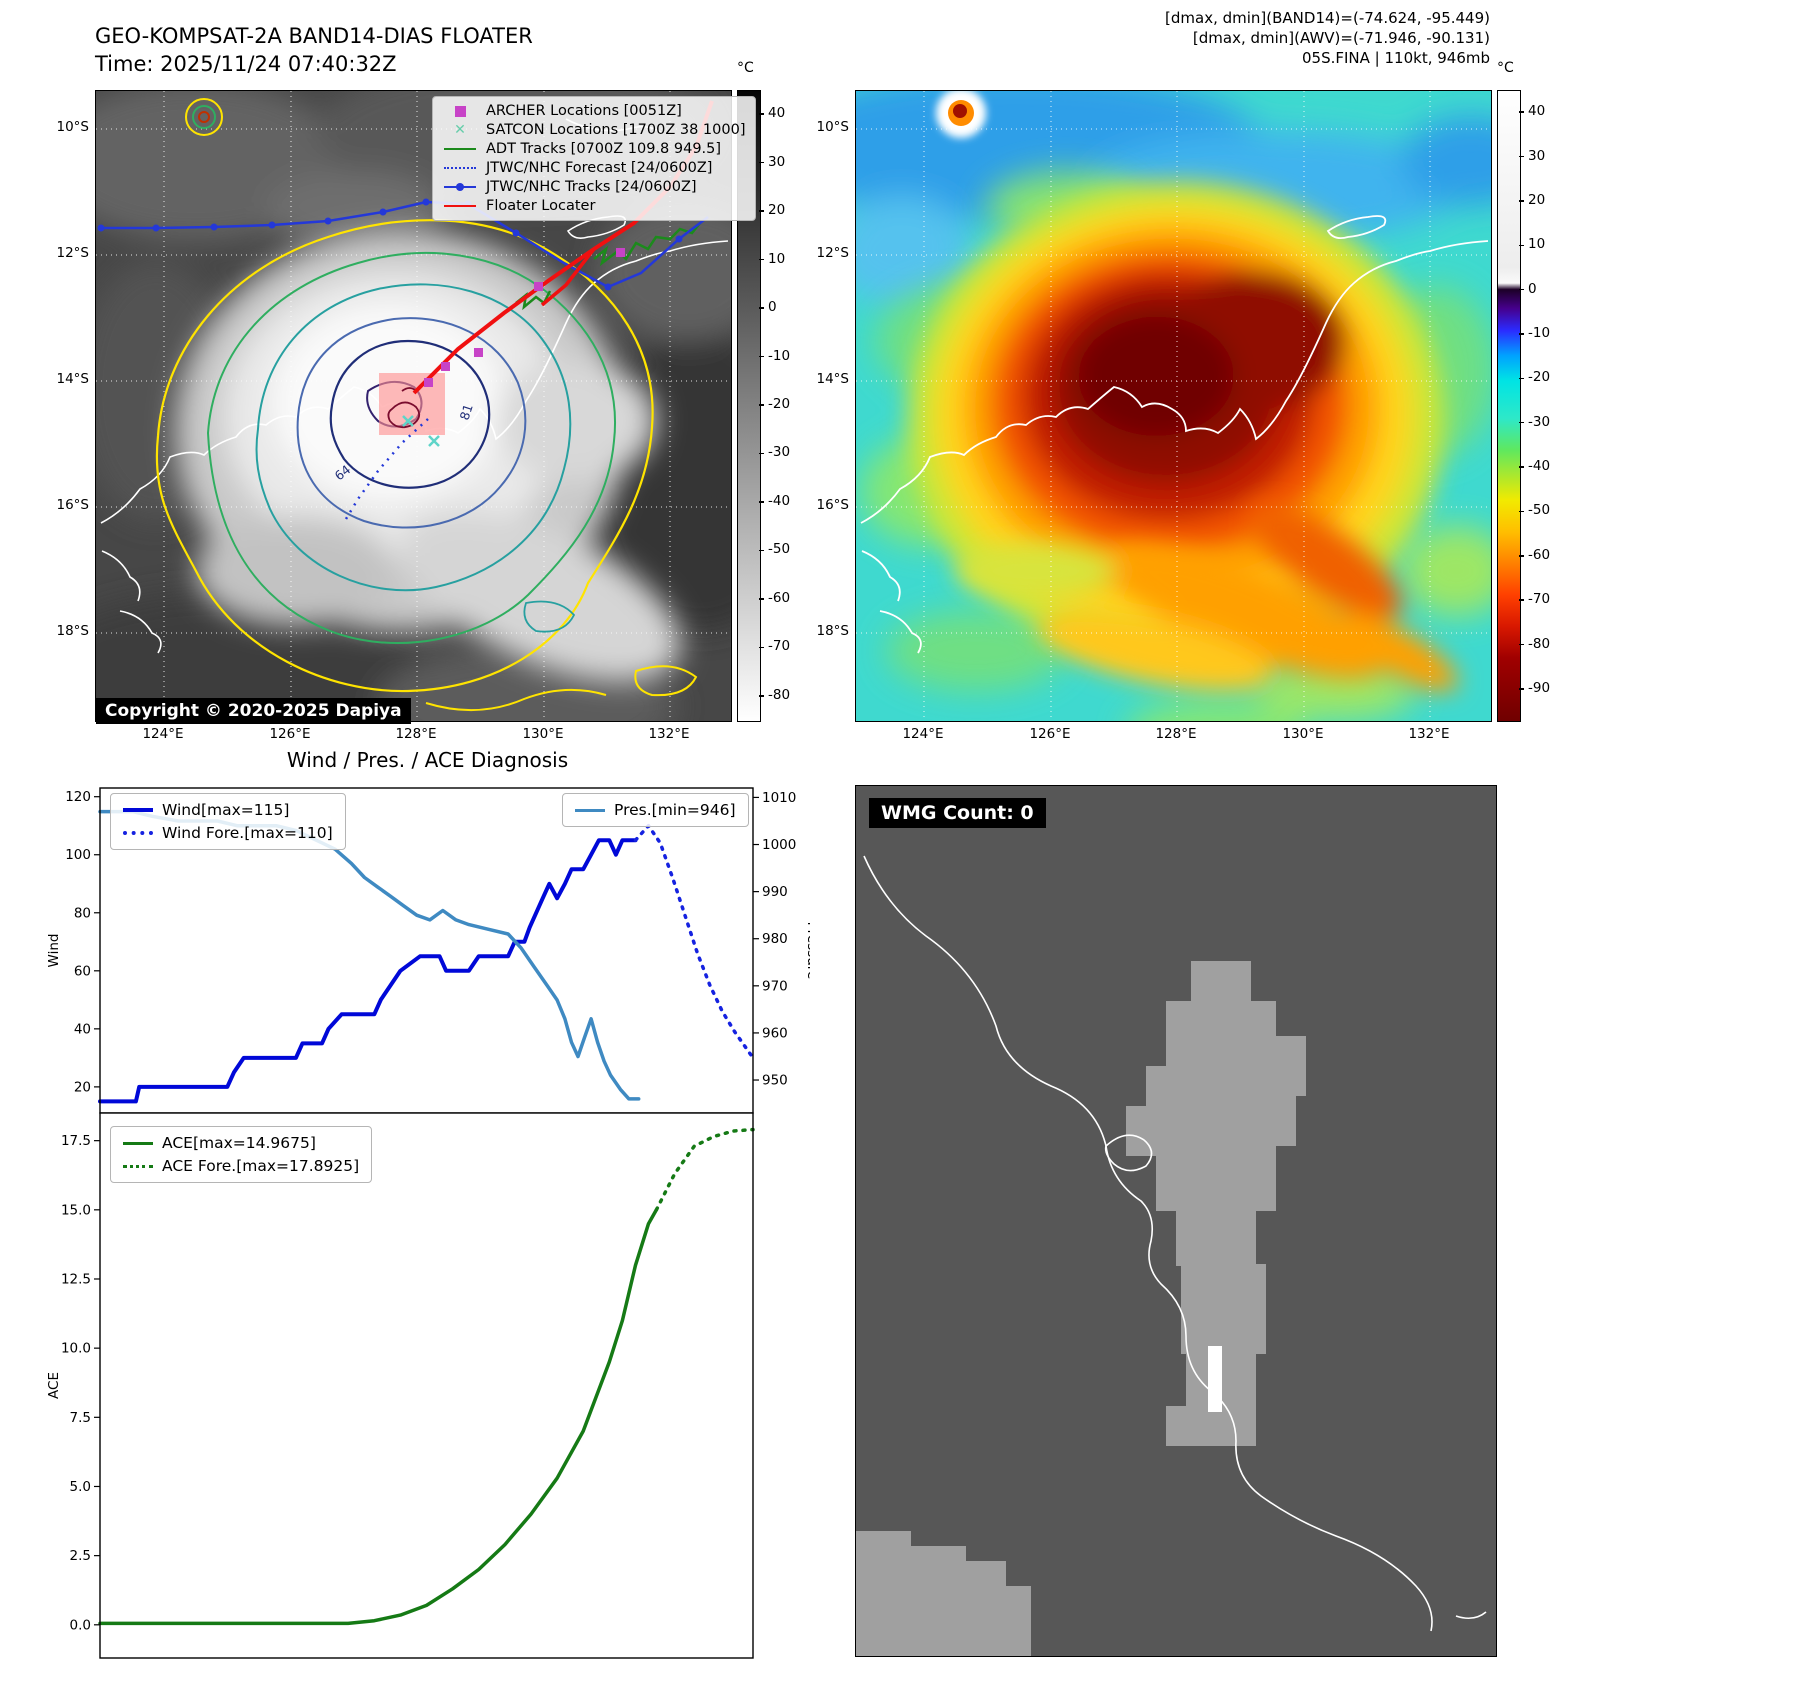  I want to click on awv-colorbar-tick-label: -70, so click(1539, 599).